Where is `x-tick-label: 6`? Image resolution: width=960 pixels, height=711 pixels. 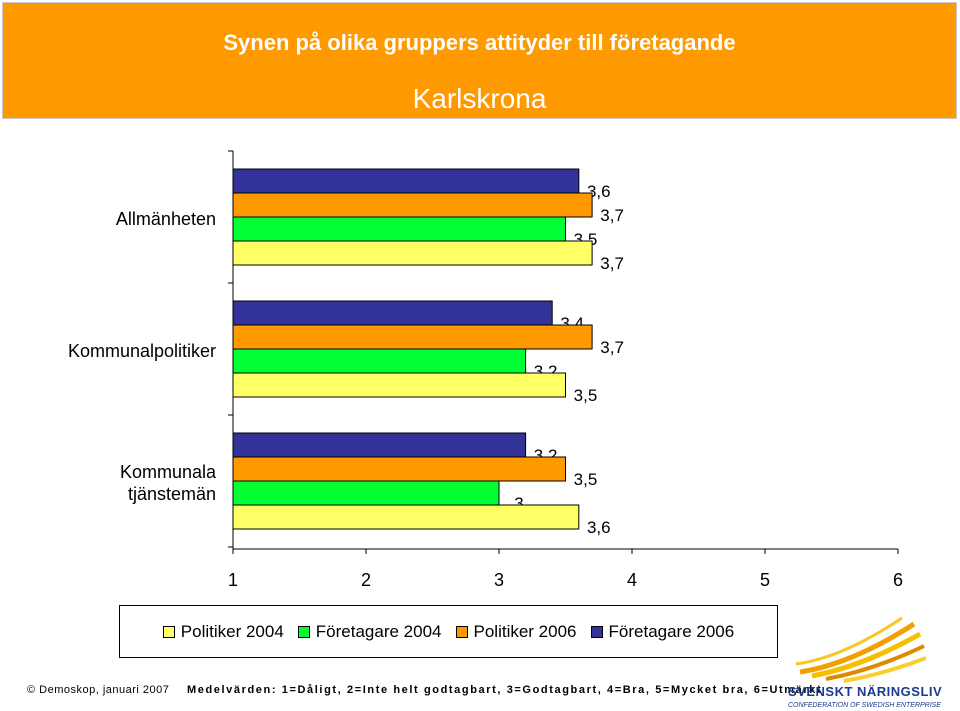 x-tick-label: 6 is located at coordinates (898, 580).